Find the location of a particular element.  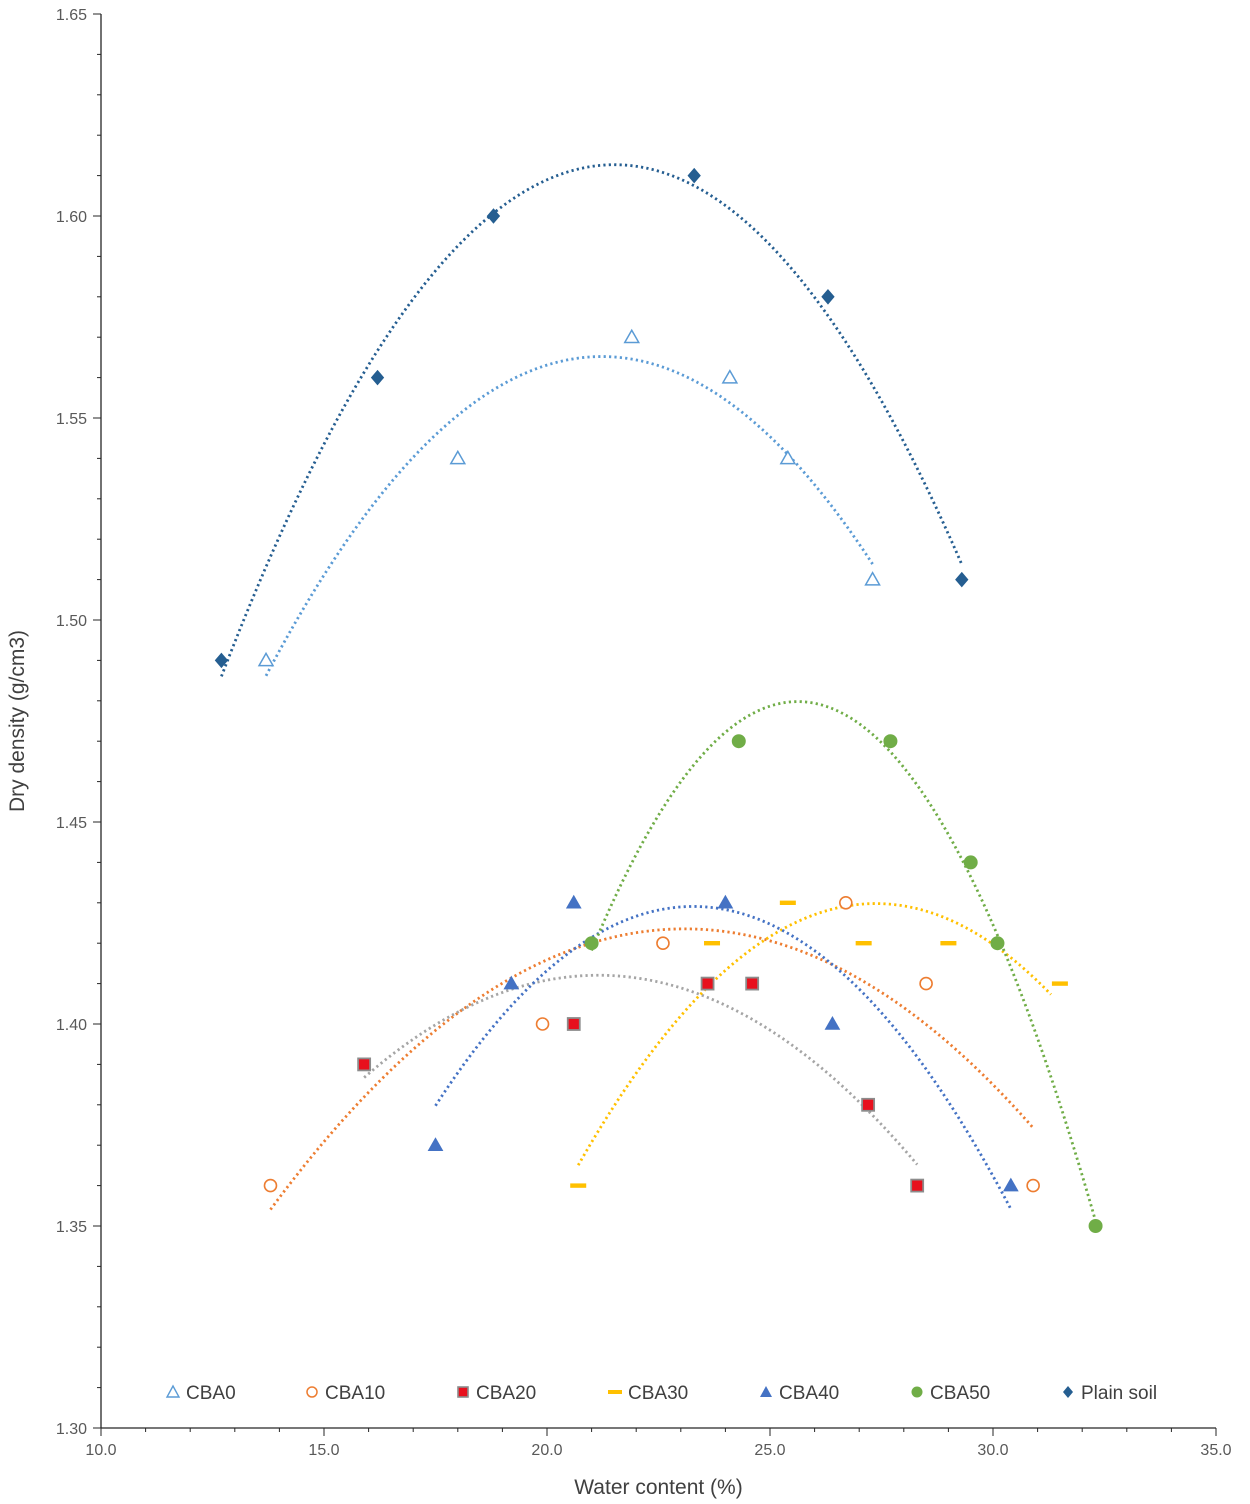

trendline-cba10 is located at coordinates (652, 1069).